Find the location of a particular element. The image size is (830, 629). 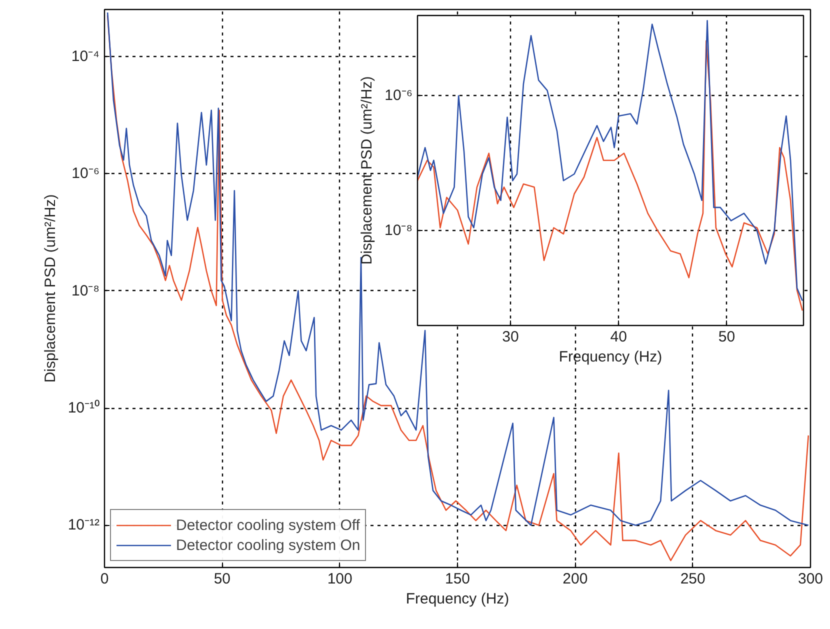

x-tick-label: 30 is located at coordinates (510, 337).